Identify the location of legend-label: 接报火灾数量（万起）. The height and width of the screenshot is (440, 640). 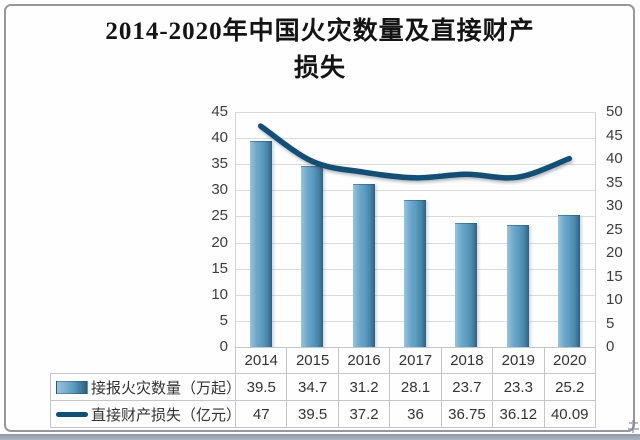
(163, 388).